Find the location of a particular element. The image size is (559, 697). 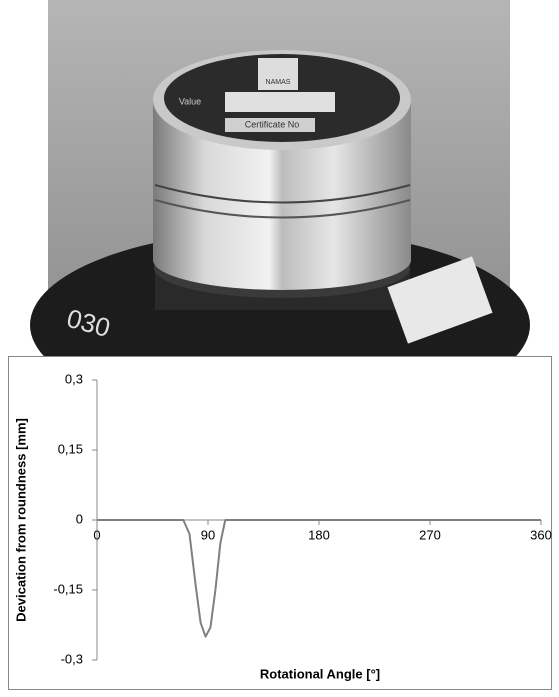

photo-label: Value is located at coordinates (190, 101).